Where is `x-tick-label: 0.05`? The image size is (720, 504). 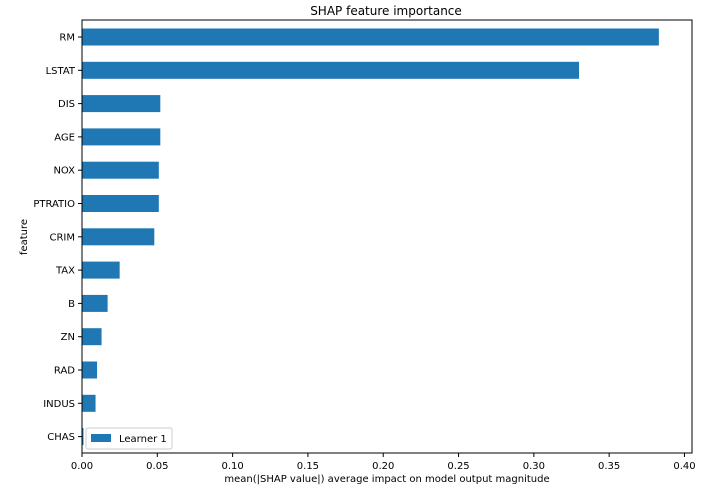
x-tick-label: 0.05 is located at coordinates (157, 466).